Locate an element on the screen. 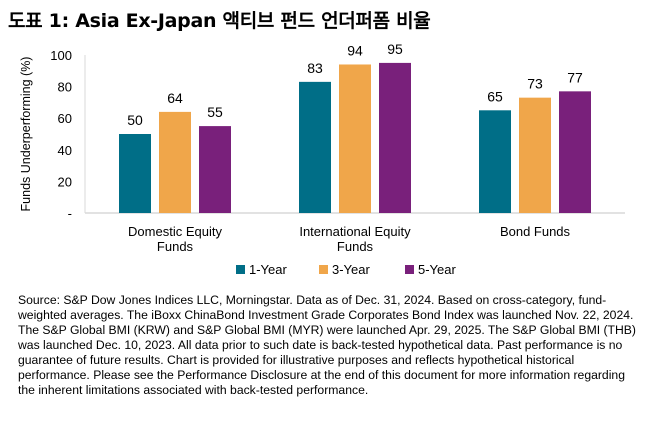 This screenshot has height=433, width=659. y-tick-label: 100 is located at coordinates (61, 55).